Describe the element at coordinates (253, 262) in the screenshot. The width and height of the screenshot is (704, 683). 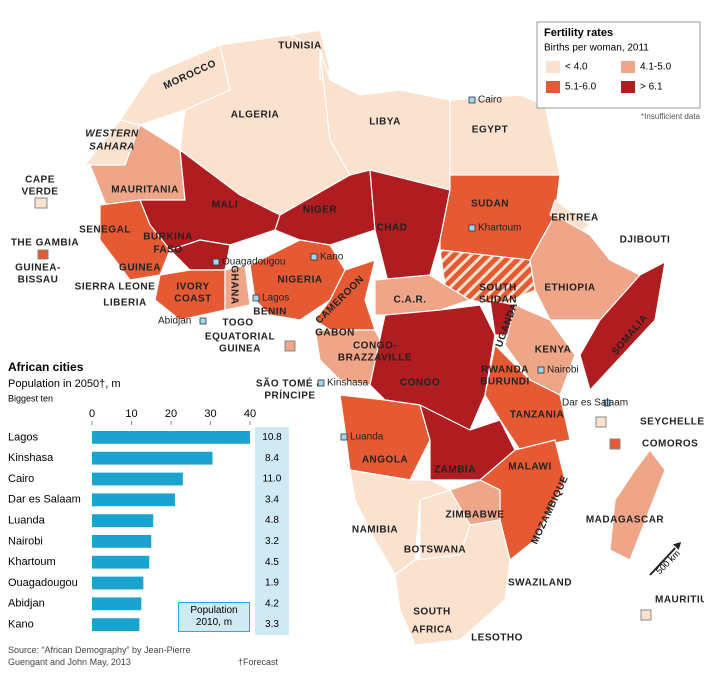
I see `city-label: Ouagadougou` at that location.